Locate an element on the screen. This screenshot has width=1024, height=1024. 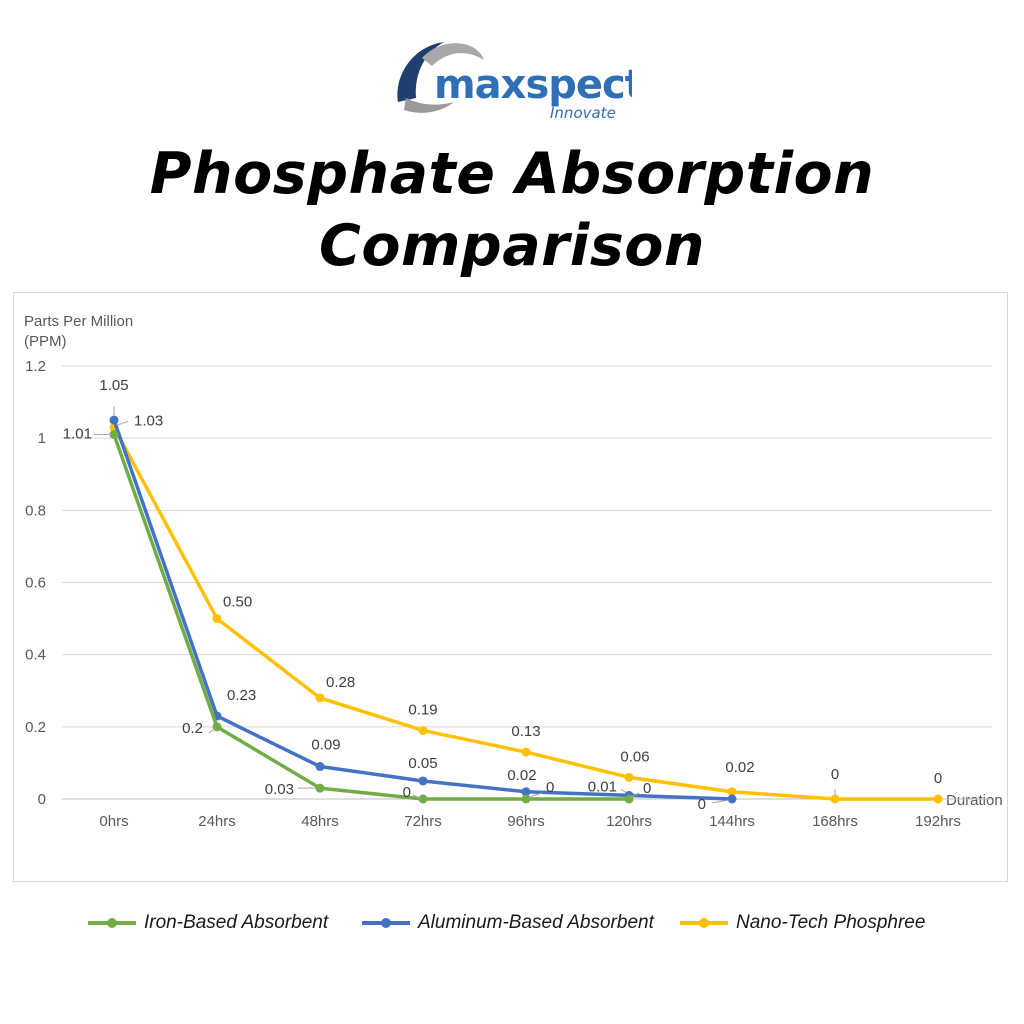
y-tick-label: 1.2 is located at coordinates (35, 366).